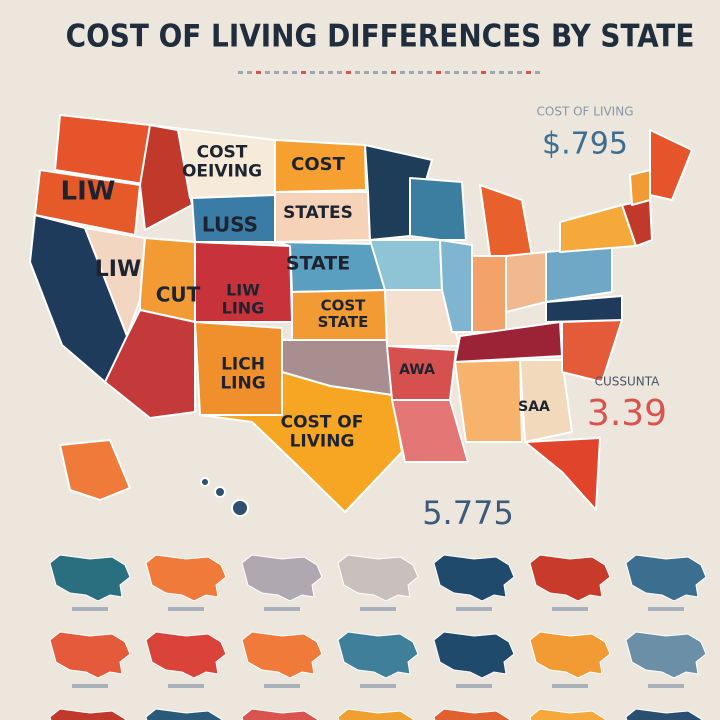 The height and width of the screenshot is (720, 720). I want to click on map-label: OEIVING, so click(222, 171).